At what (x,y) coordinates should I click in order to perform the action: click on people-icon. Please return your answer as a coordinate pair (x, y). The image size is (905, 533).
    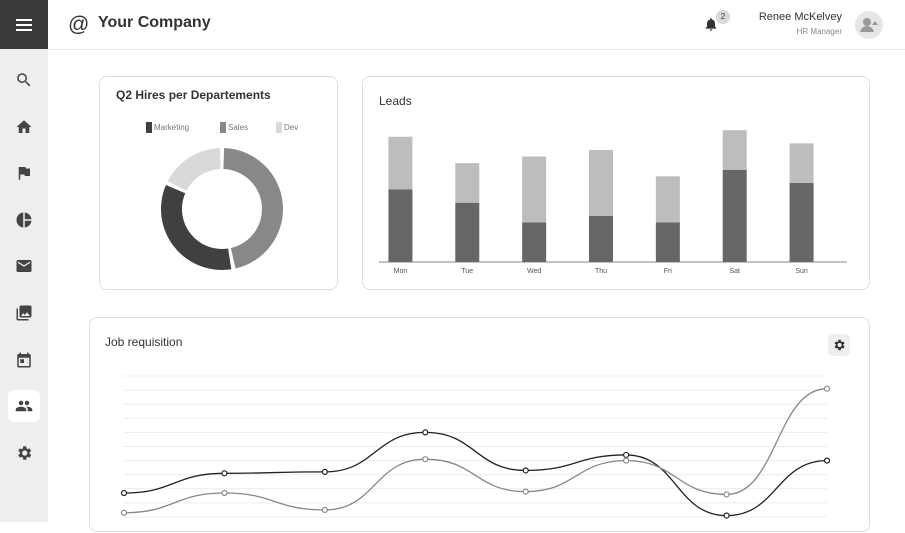
    Looking at the image, I should click on (24, 406).